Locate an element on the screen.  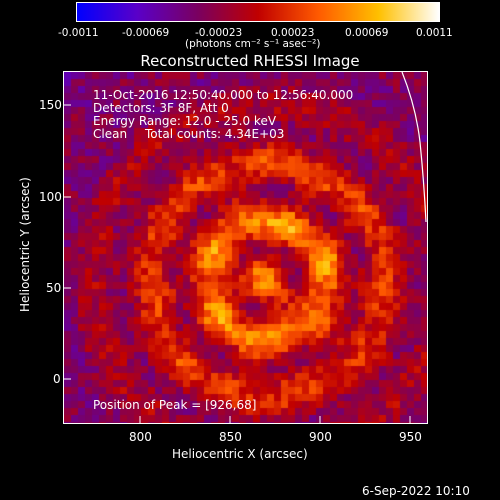
x-tick-label: 950 is located at coordinates (410, 437).